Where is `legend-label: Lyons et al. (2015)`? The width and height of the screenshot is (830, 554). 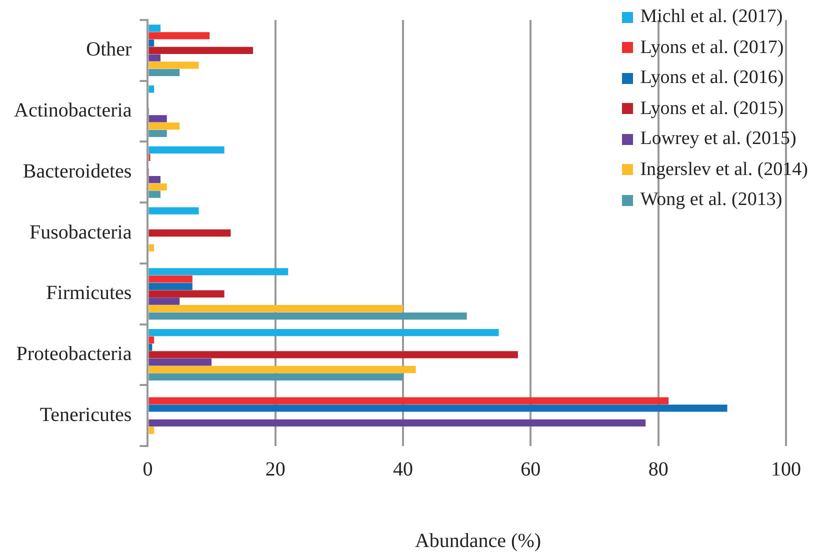 legend-label: Lyons et al. (2015) is located at coordinates (712, 108).